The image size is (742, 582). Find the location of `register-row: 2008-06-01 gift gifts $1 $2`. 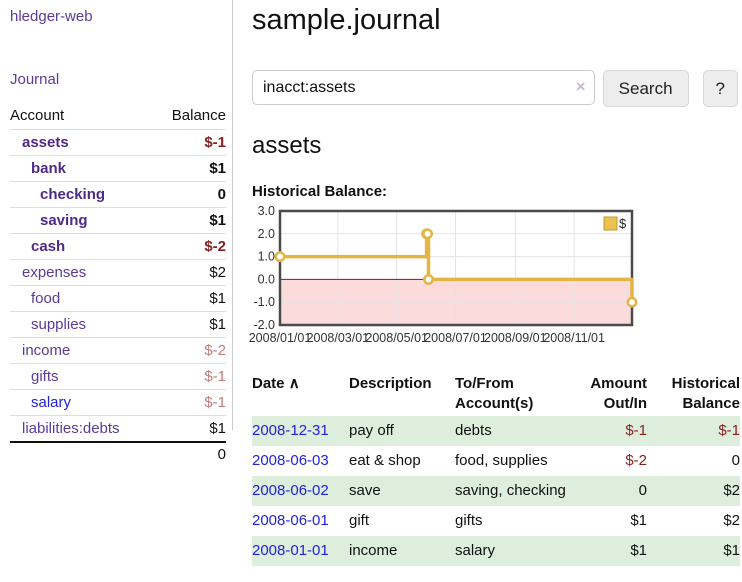

register-row: 2008-06-01 gift gifts $1 $2 is located at coordinates (496, 521).